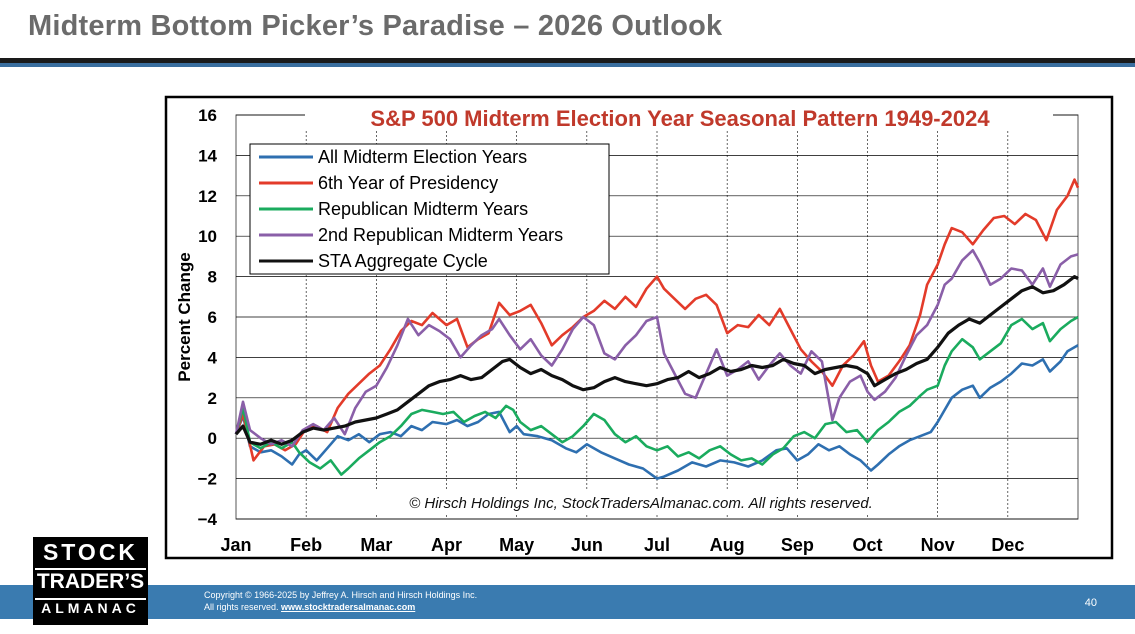 This screenshot has height=634, width=1135. I want to click on legend-label: 6th Year of Presidency, so click(408, 183).